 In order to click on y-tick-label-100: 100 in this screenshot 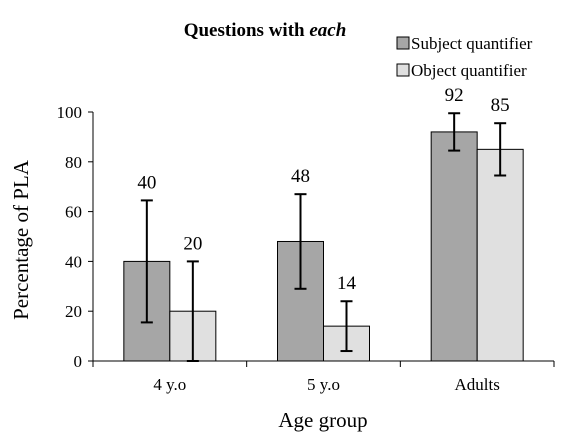, I will do `click(70, 112)`.